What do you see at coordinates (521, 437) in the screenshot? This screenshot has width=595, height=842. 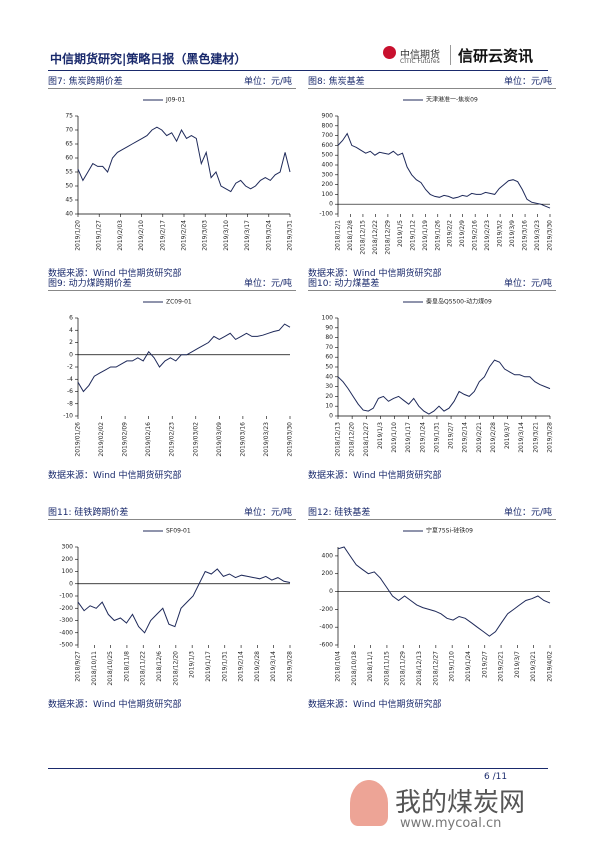 I see `x-tick-label: 2019/3/14` at bounding box center [521, 437].